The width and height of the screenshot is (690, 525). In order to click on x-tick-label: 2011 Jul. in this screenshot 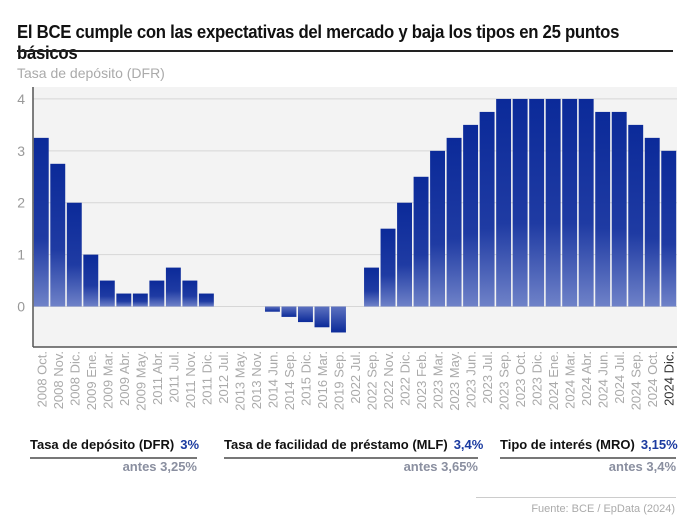, I will do `click(173, 377)`.